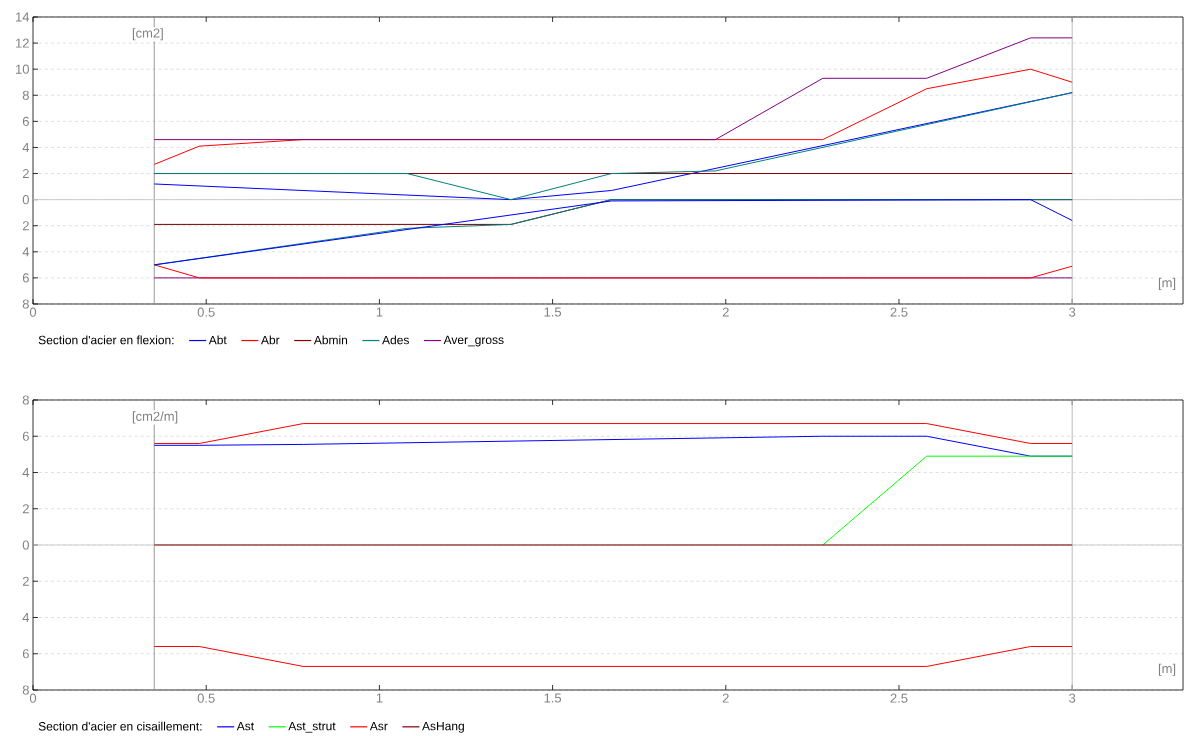  Describe the element at coordinates (22, 43) in the screenshot. I see `y-tick-label: 12` at that location.